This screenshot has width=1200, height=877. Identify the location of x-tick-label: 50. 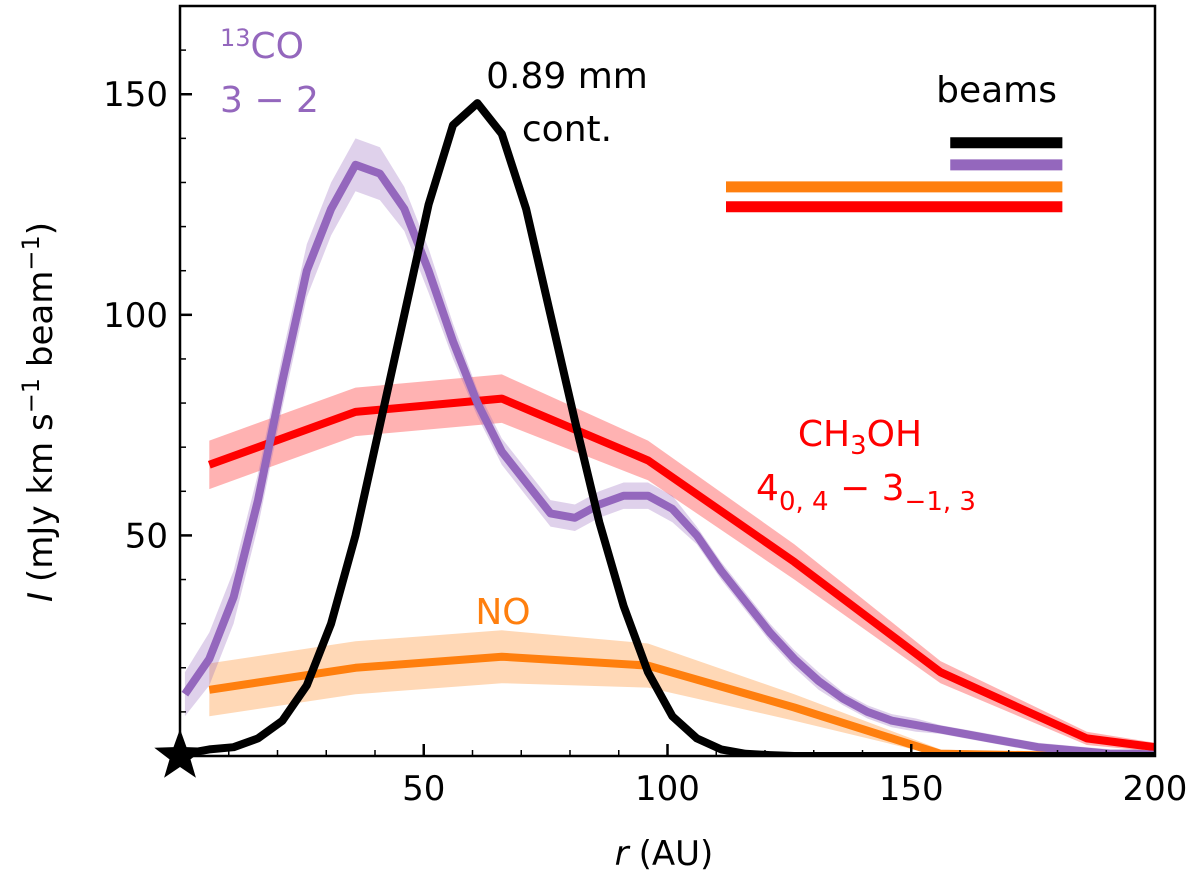
(423, 789).